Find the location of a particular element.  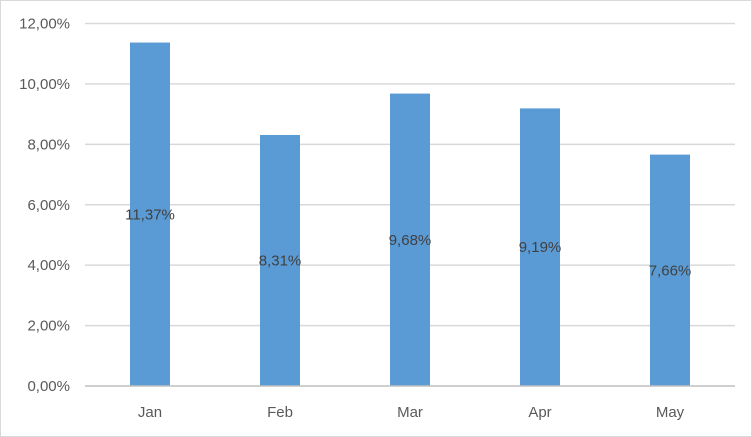

data-label: 7,66% is located at coordinates (670, 270).